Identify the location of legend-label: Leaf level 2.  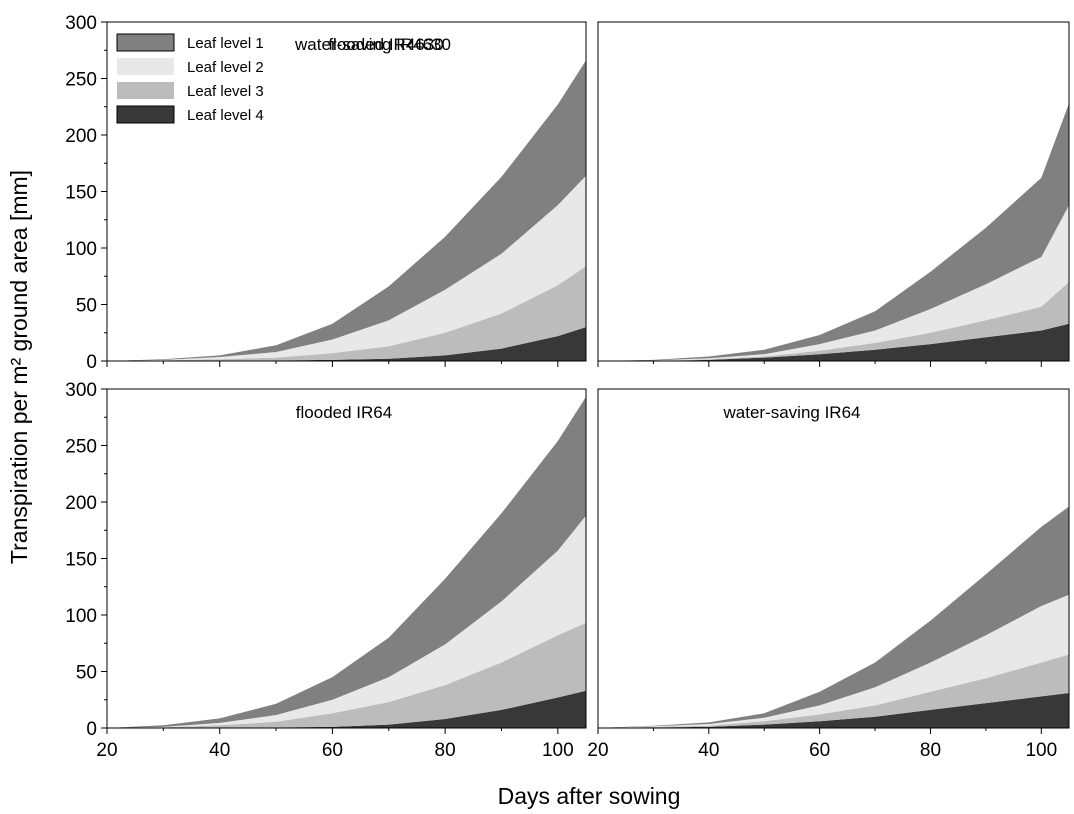
(225, 67).